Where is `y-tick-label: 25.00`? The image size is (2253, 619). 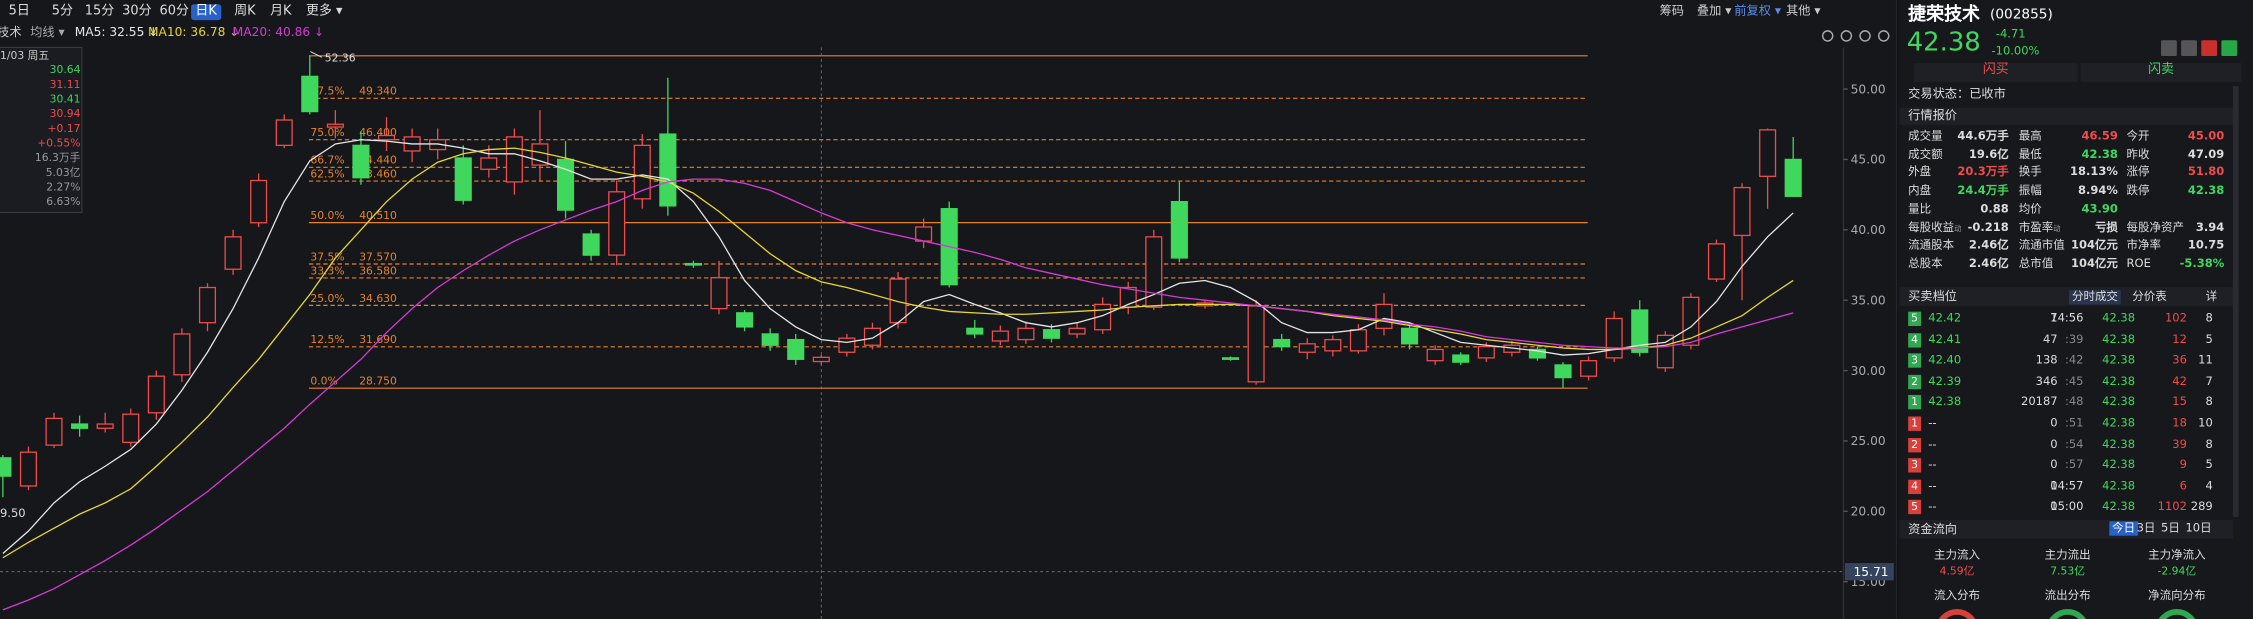 y-tick-label: 25.00 is located at coordinates (1868, 441).